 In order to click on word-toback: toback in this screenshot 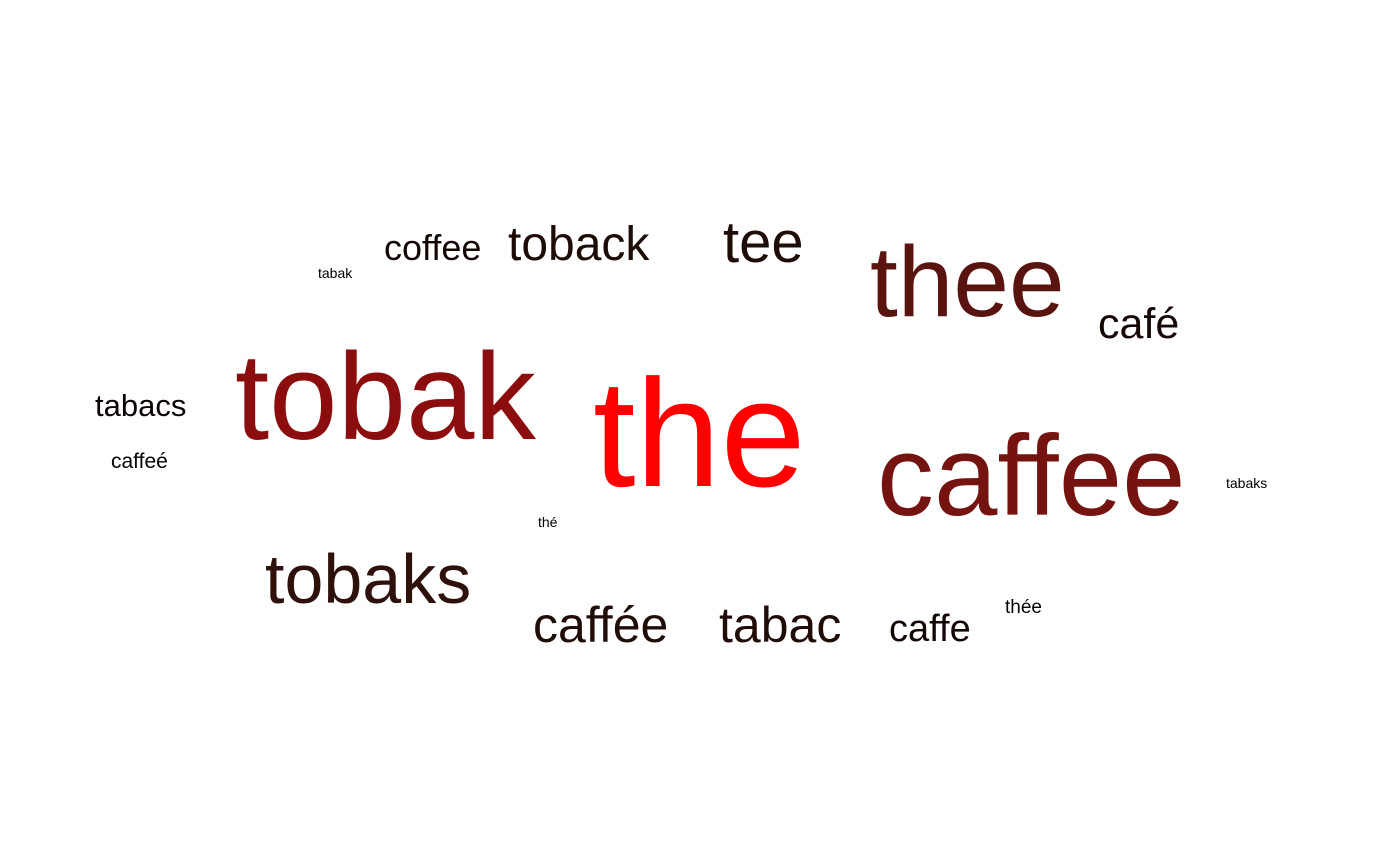, I will do `click(579, 244)`.